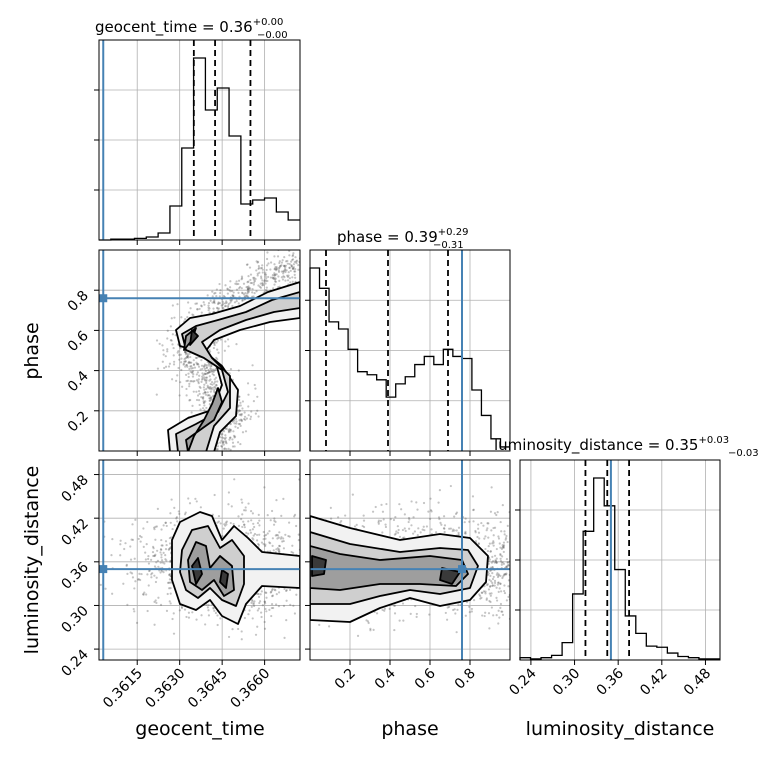  What do you see at coordinates (713, 440) in the screenshot?
I see `title-sup: +0.03` at bounding box center [713, 440].